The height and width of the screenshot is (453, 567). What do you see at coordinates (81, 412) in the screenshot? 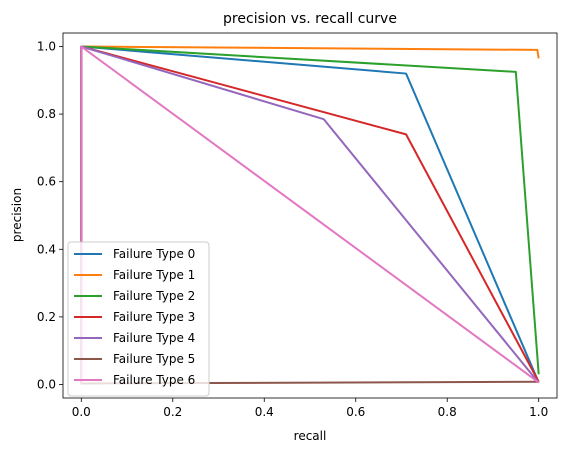
I see `x-tick-label-0: 0.0` at bounding box center [81, 412].